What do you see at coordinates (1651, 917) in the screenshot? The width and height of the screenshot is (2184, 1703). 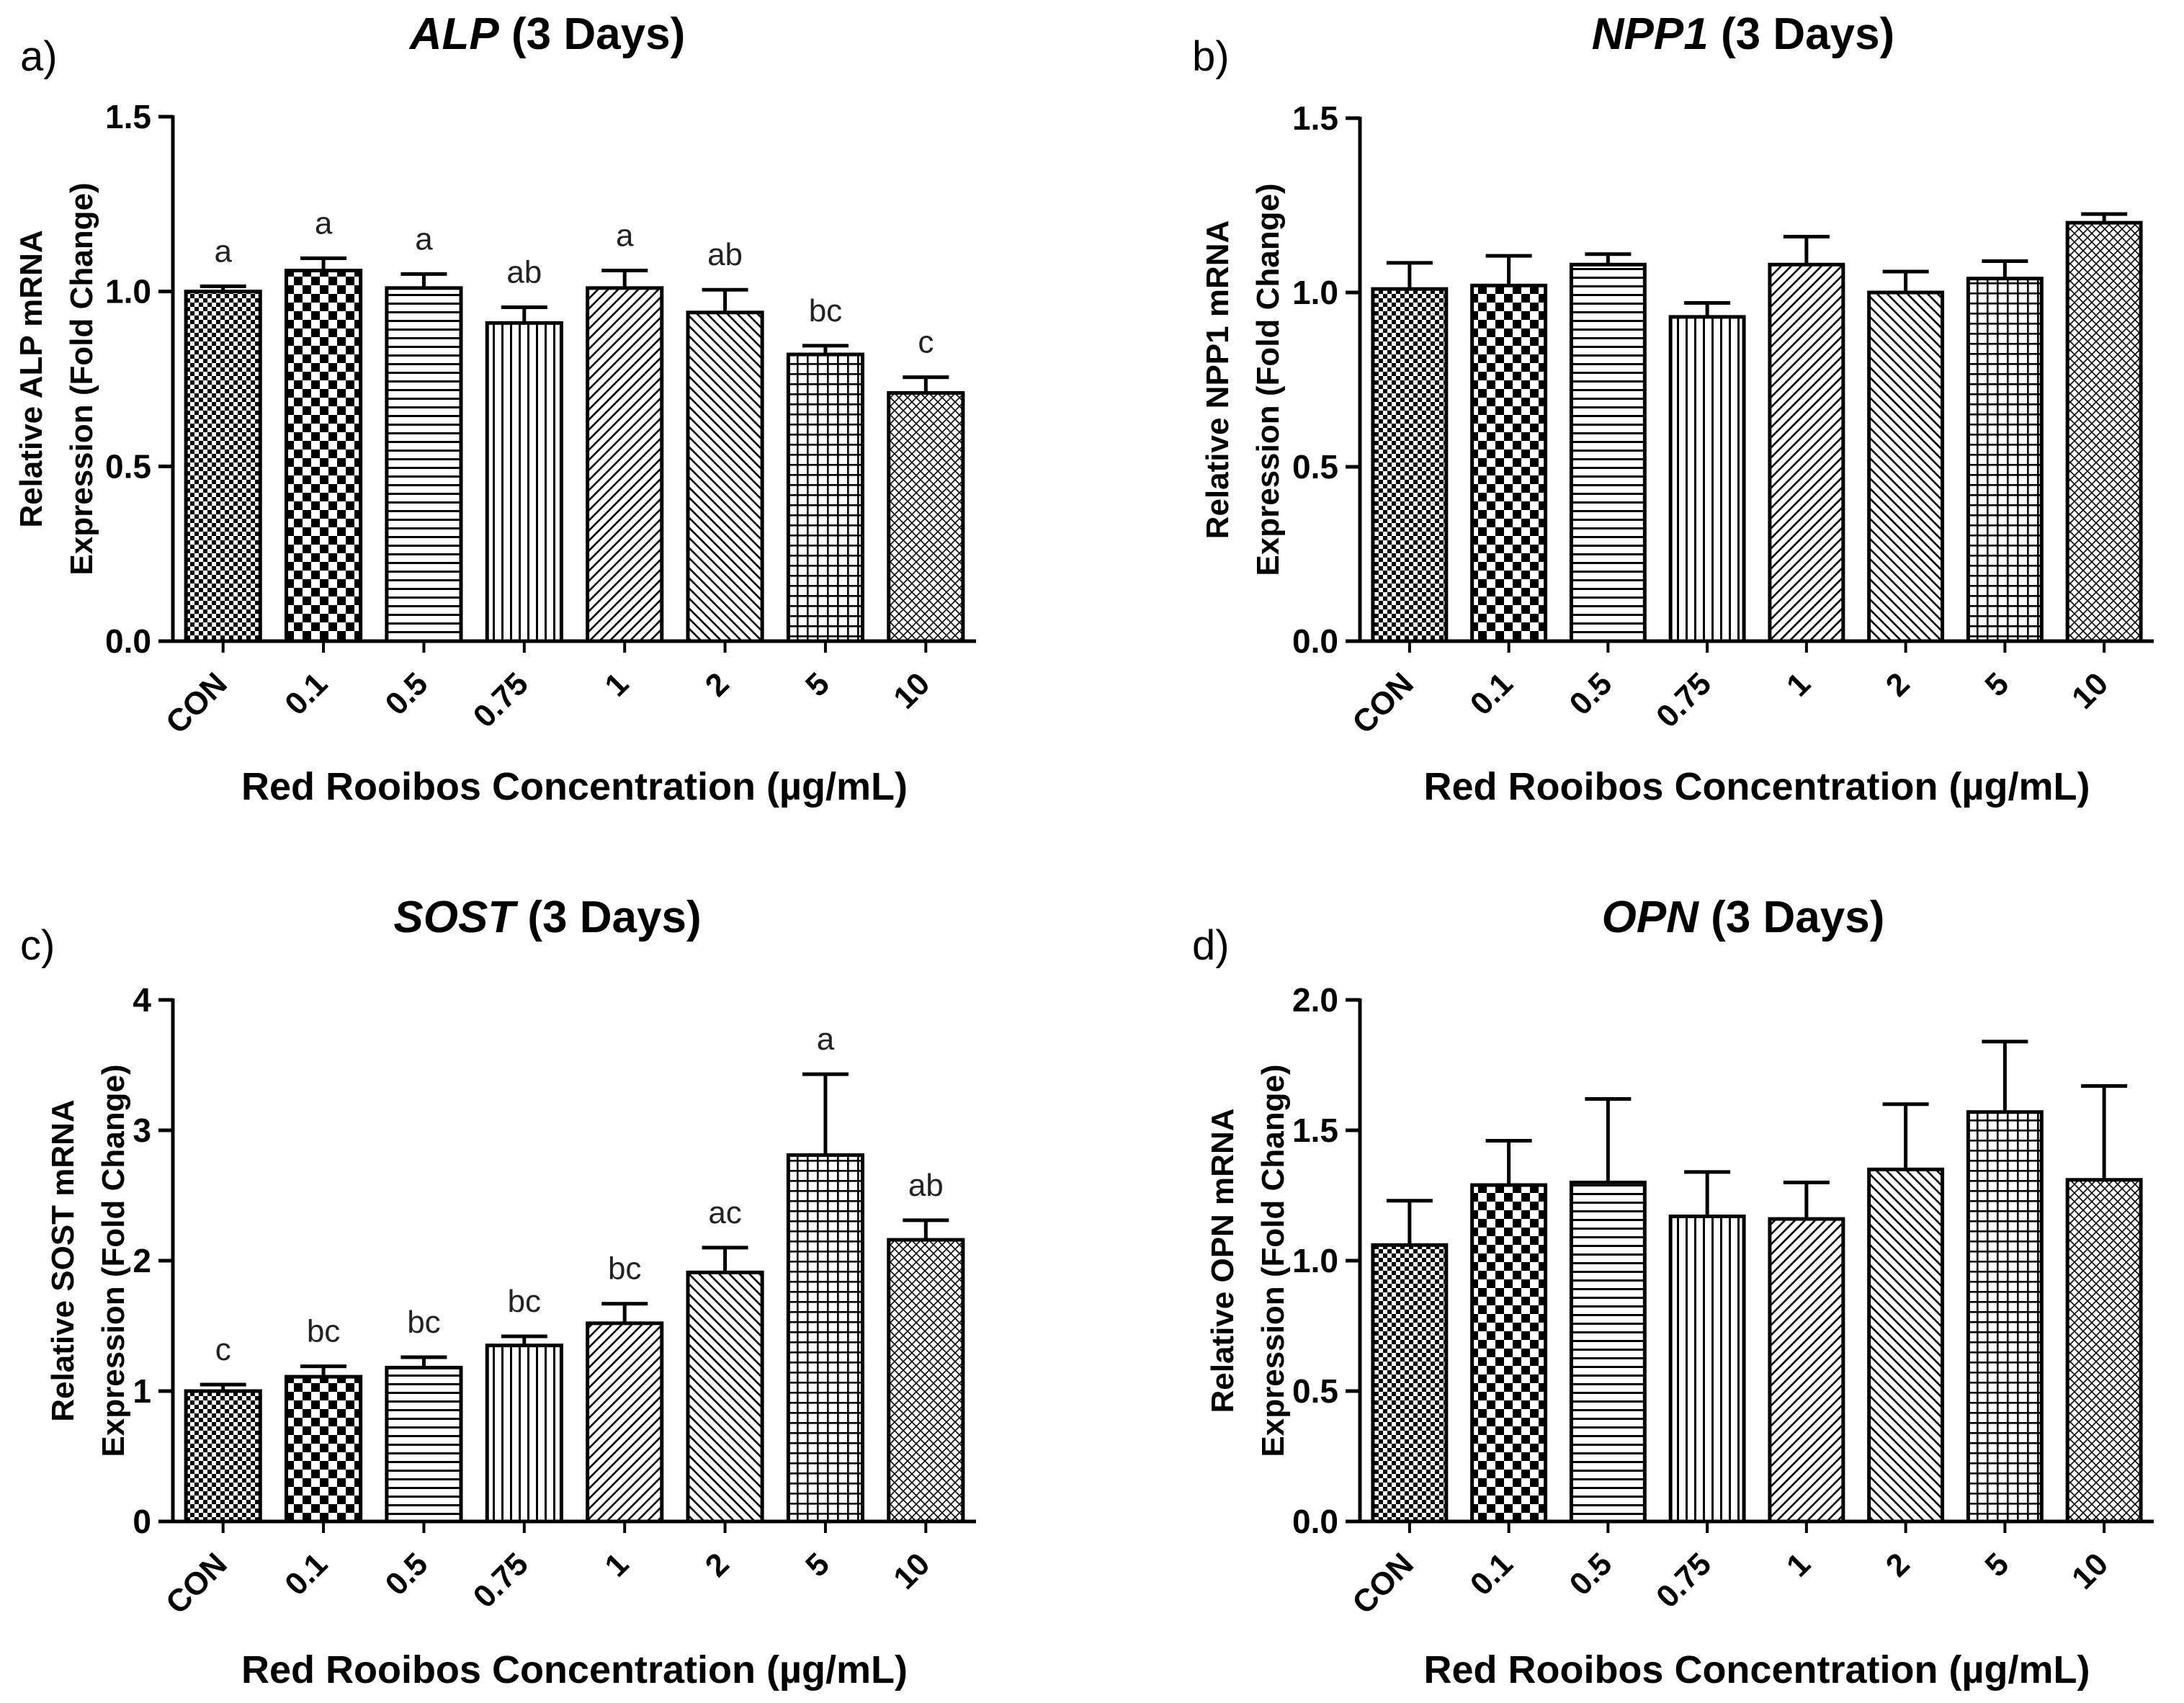 I see `chart-title-gene: OPN` at bounding box center [1651, 917].